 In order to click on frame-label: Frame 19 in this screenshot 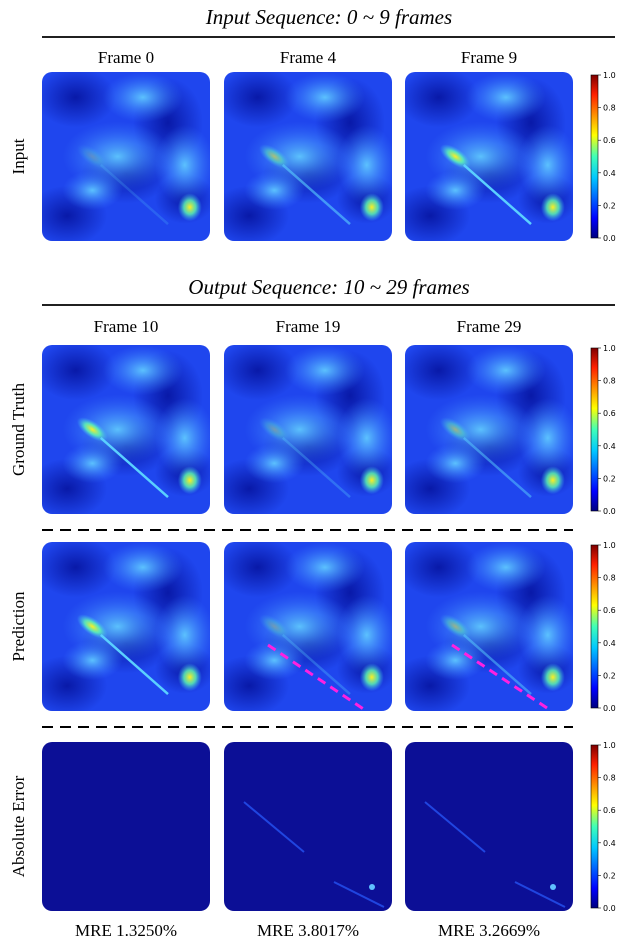, I will do `click(308, 326)`.